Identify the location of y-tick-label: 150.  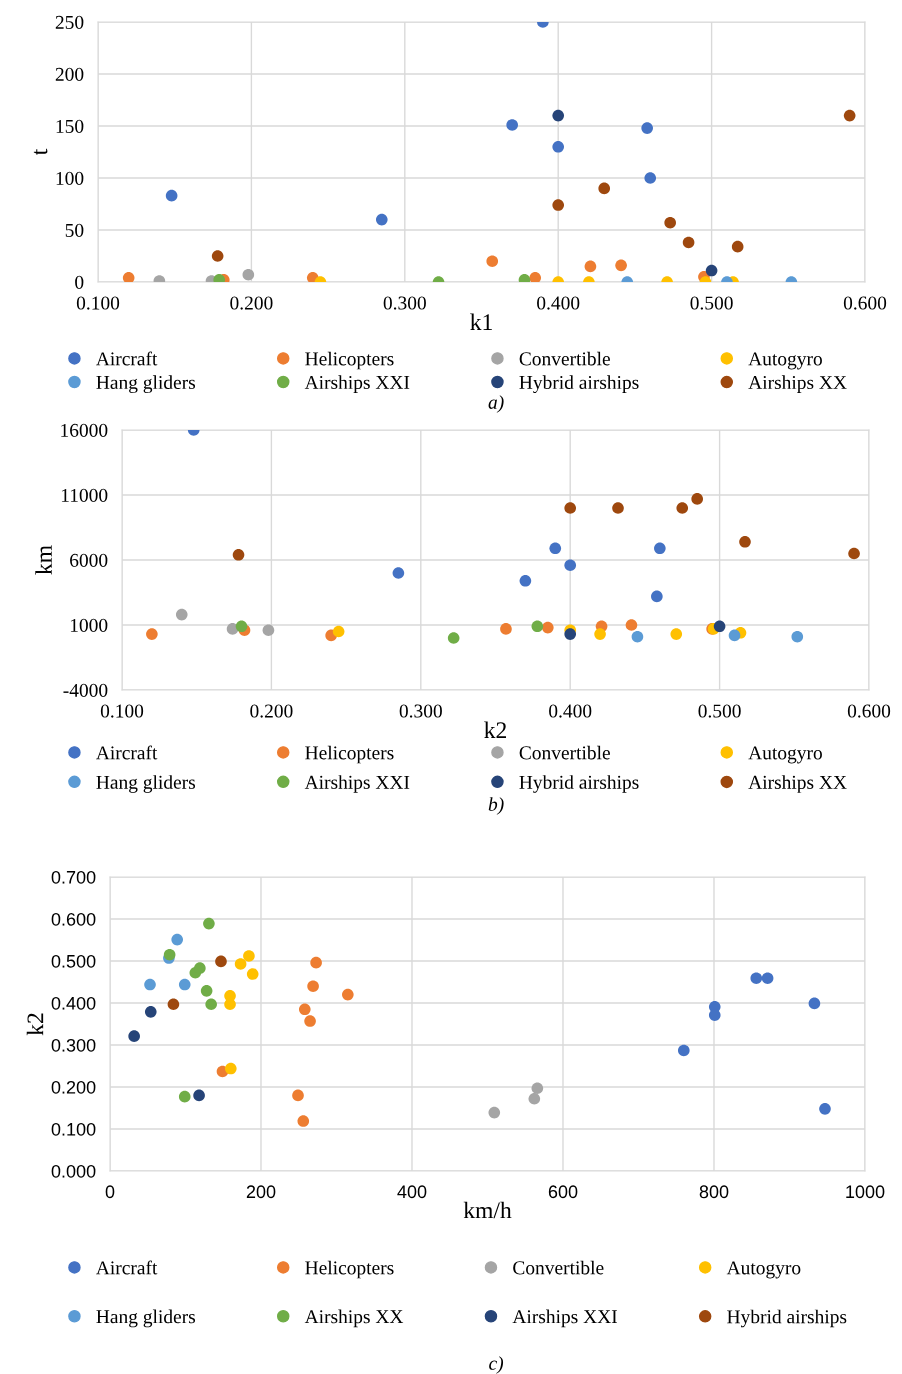
(70, 126).